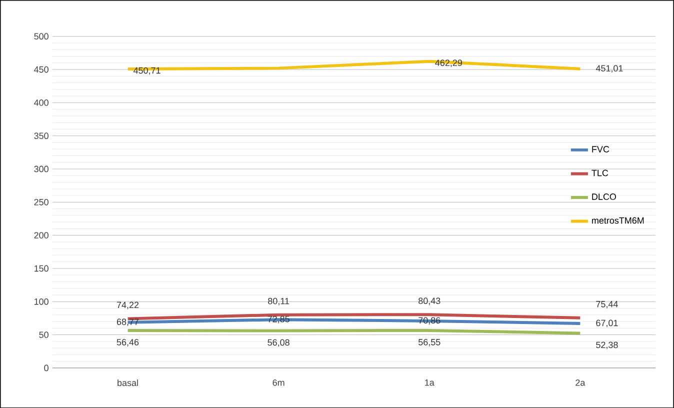  What do you see at coordinates (41, 36) in the screenshot?
I see `y-tick-label: 500` at bounding box center [41, 36].